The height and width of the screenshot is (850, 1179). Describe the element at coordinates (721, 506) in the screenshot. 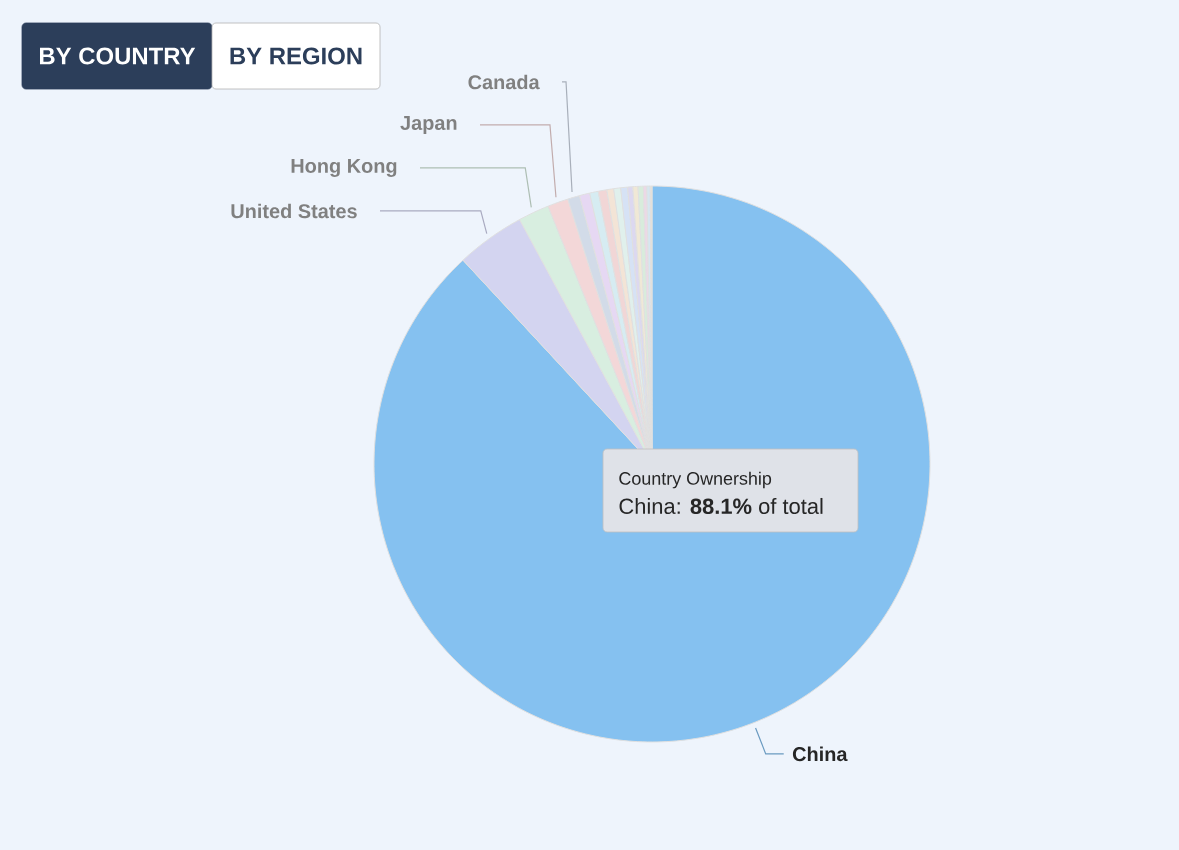

I see `text: China: 88.1% of total` at that location.